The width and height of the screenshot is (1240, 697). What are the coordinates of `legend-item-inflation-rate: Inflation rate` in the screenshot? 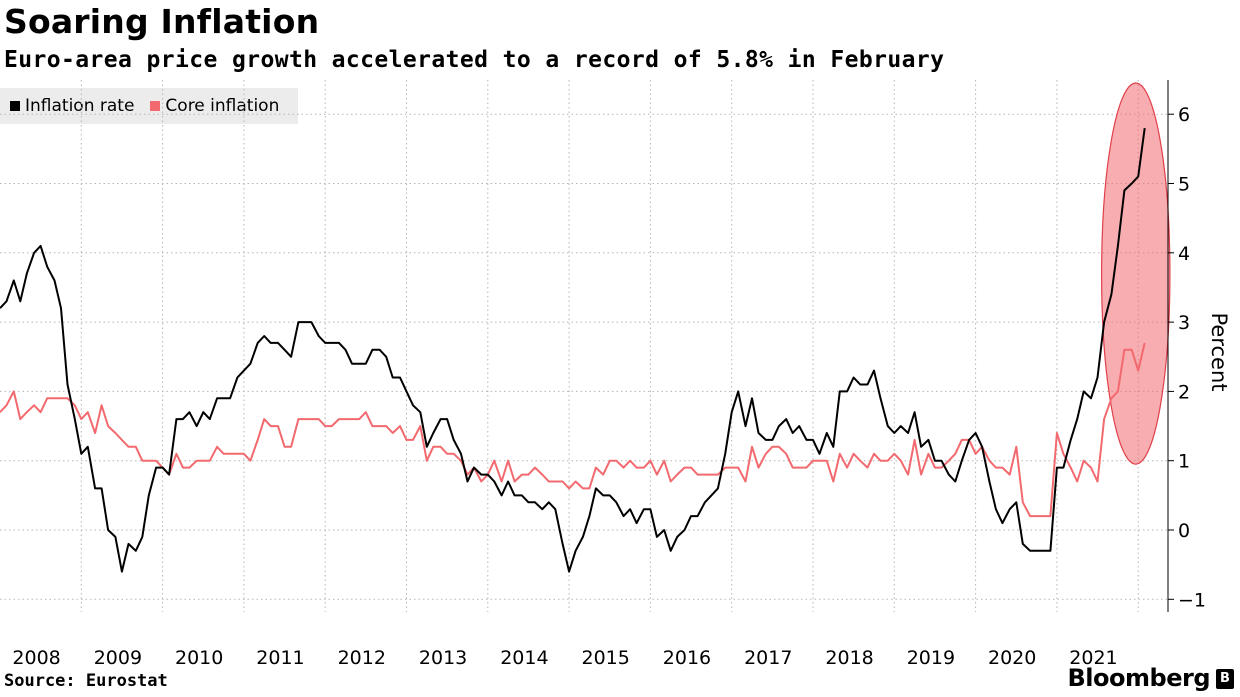 It's located at (72, 106).